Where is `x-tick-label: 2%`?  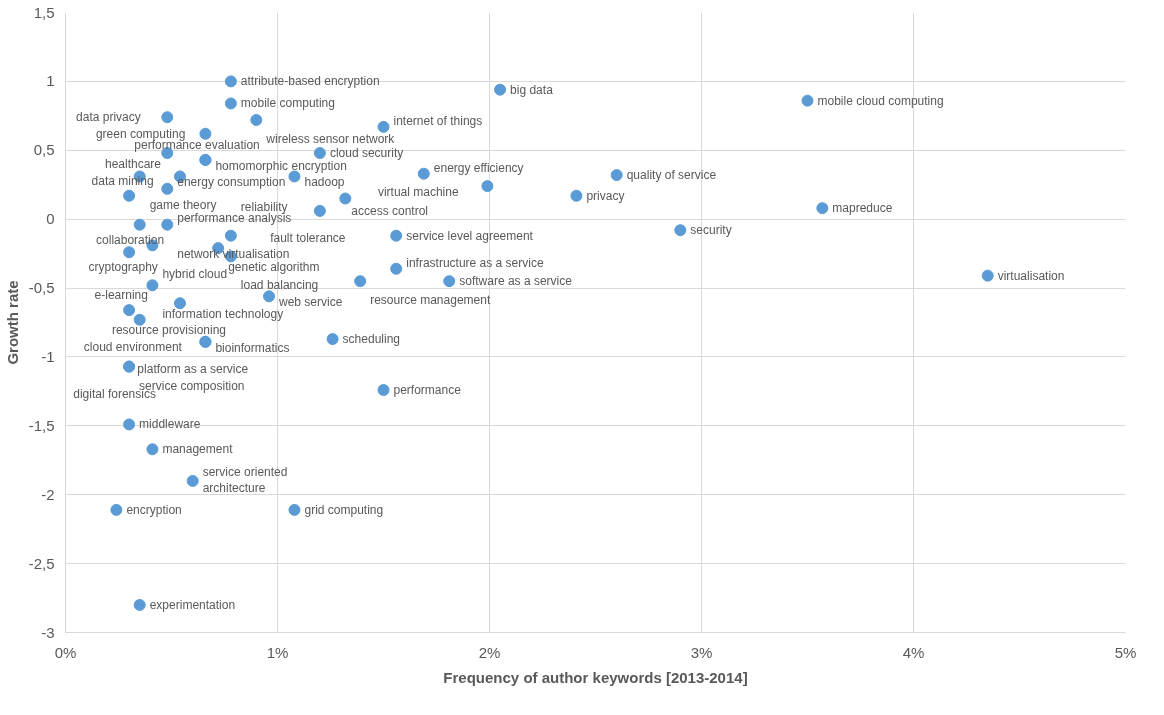 x-tick-label: 2% is located at coordinates (489, 652).